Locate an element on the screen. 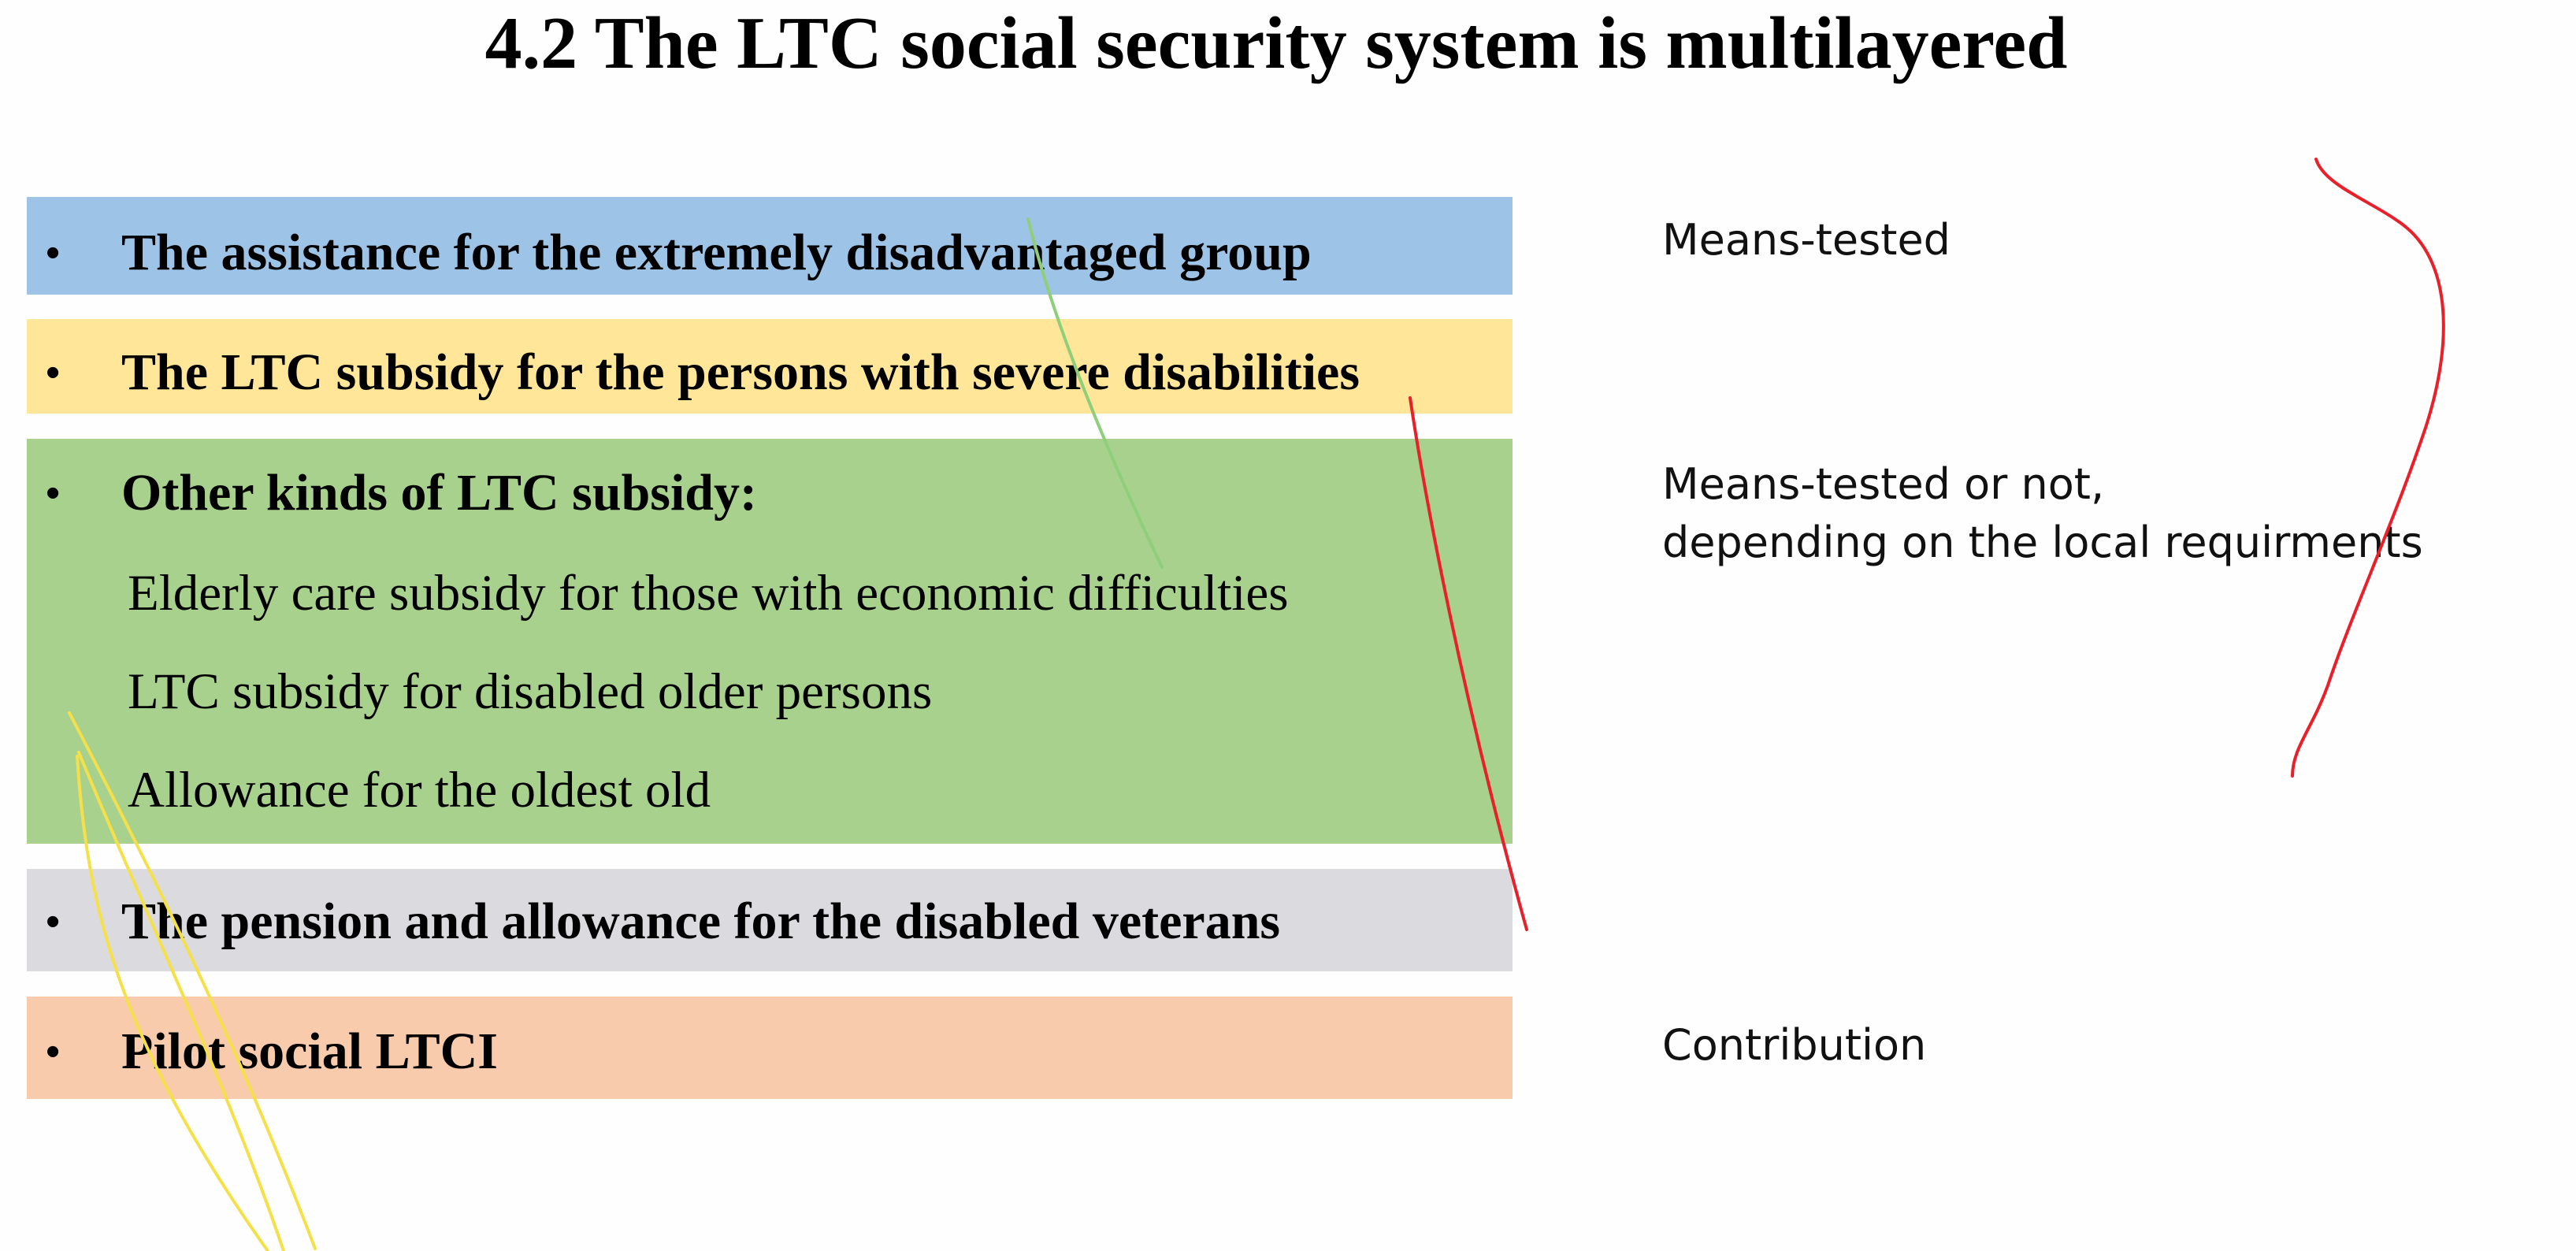 The height and width of the screenshot is (1251, 2576). note-means-tested: Means-tested is located at coordinates (1806, 240).